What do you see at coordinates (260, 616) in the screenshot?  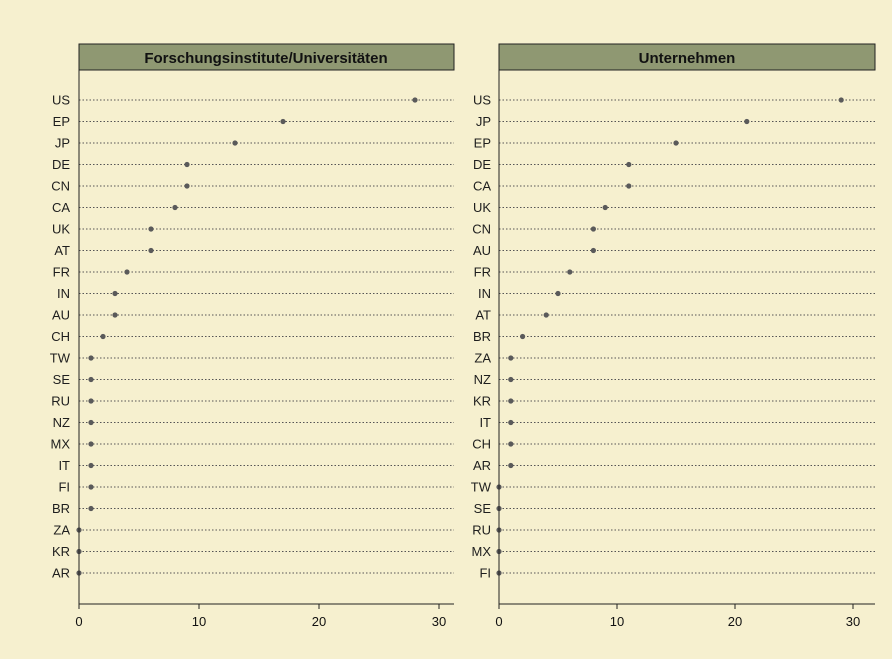 I see `panel-research-x-ticks: 0 10 20 30` at bounding box center [260, 616].